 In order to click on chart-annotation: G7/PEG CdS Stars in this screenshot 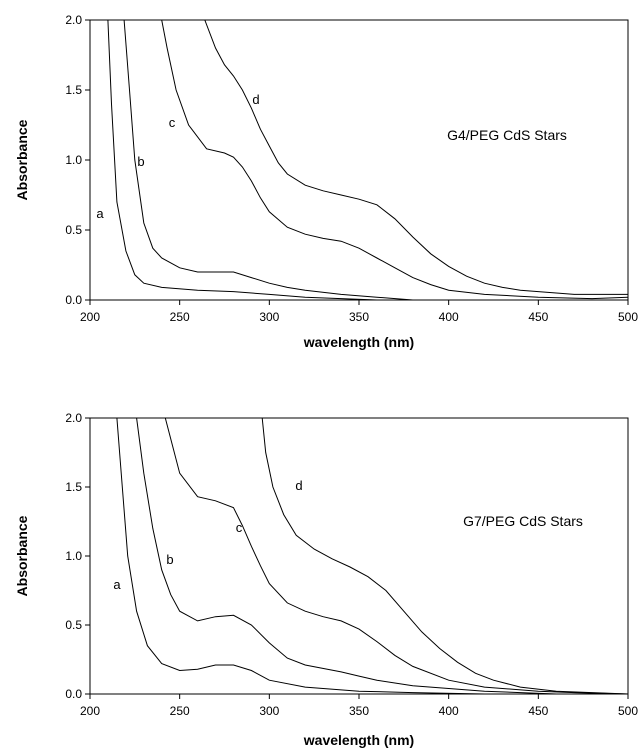, I will do `click(523, 521)`.